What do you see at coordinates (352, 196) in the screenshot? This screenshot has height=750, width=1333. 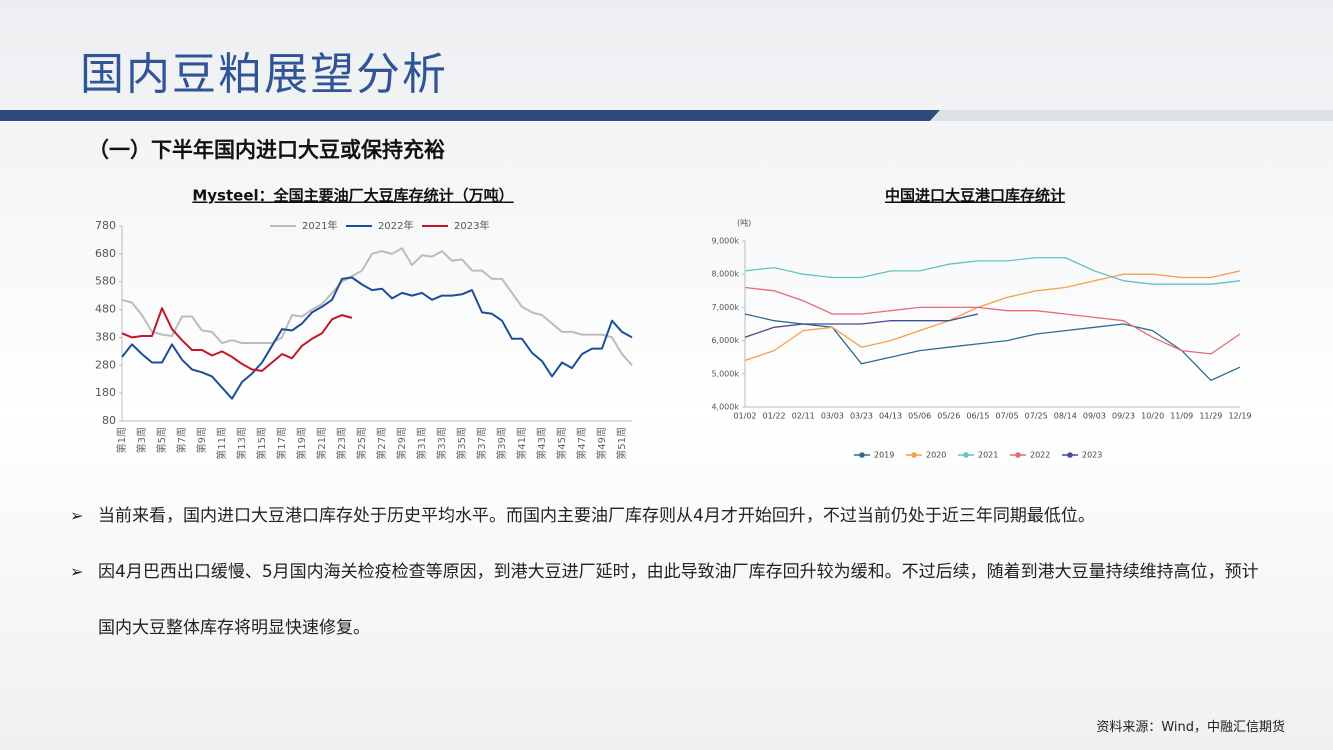 I see `chart-title: Mysteel：全国主要油厂大豆库存统计（万吨）` at bounding box center [352, 196].